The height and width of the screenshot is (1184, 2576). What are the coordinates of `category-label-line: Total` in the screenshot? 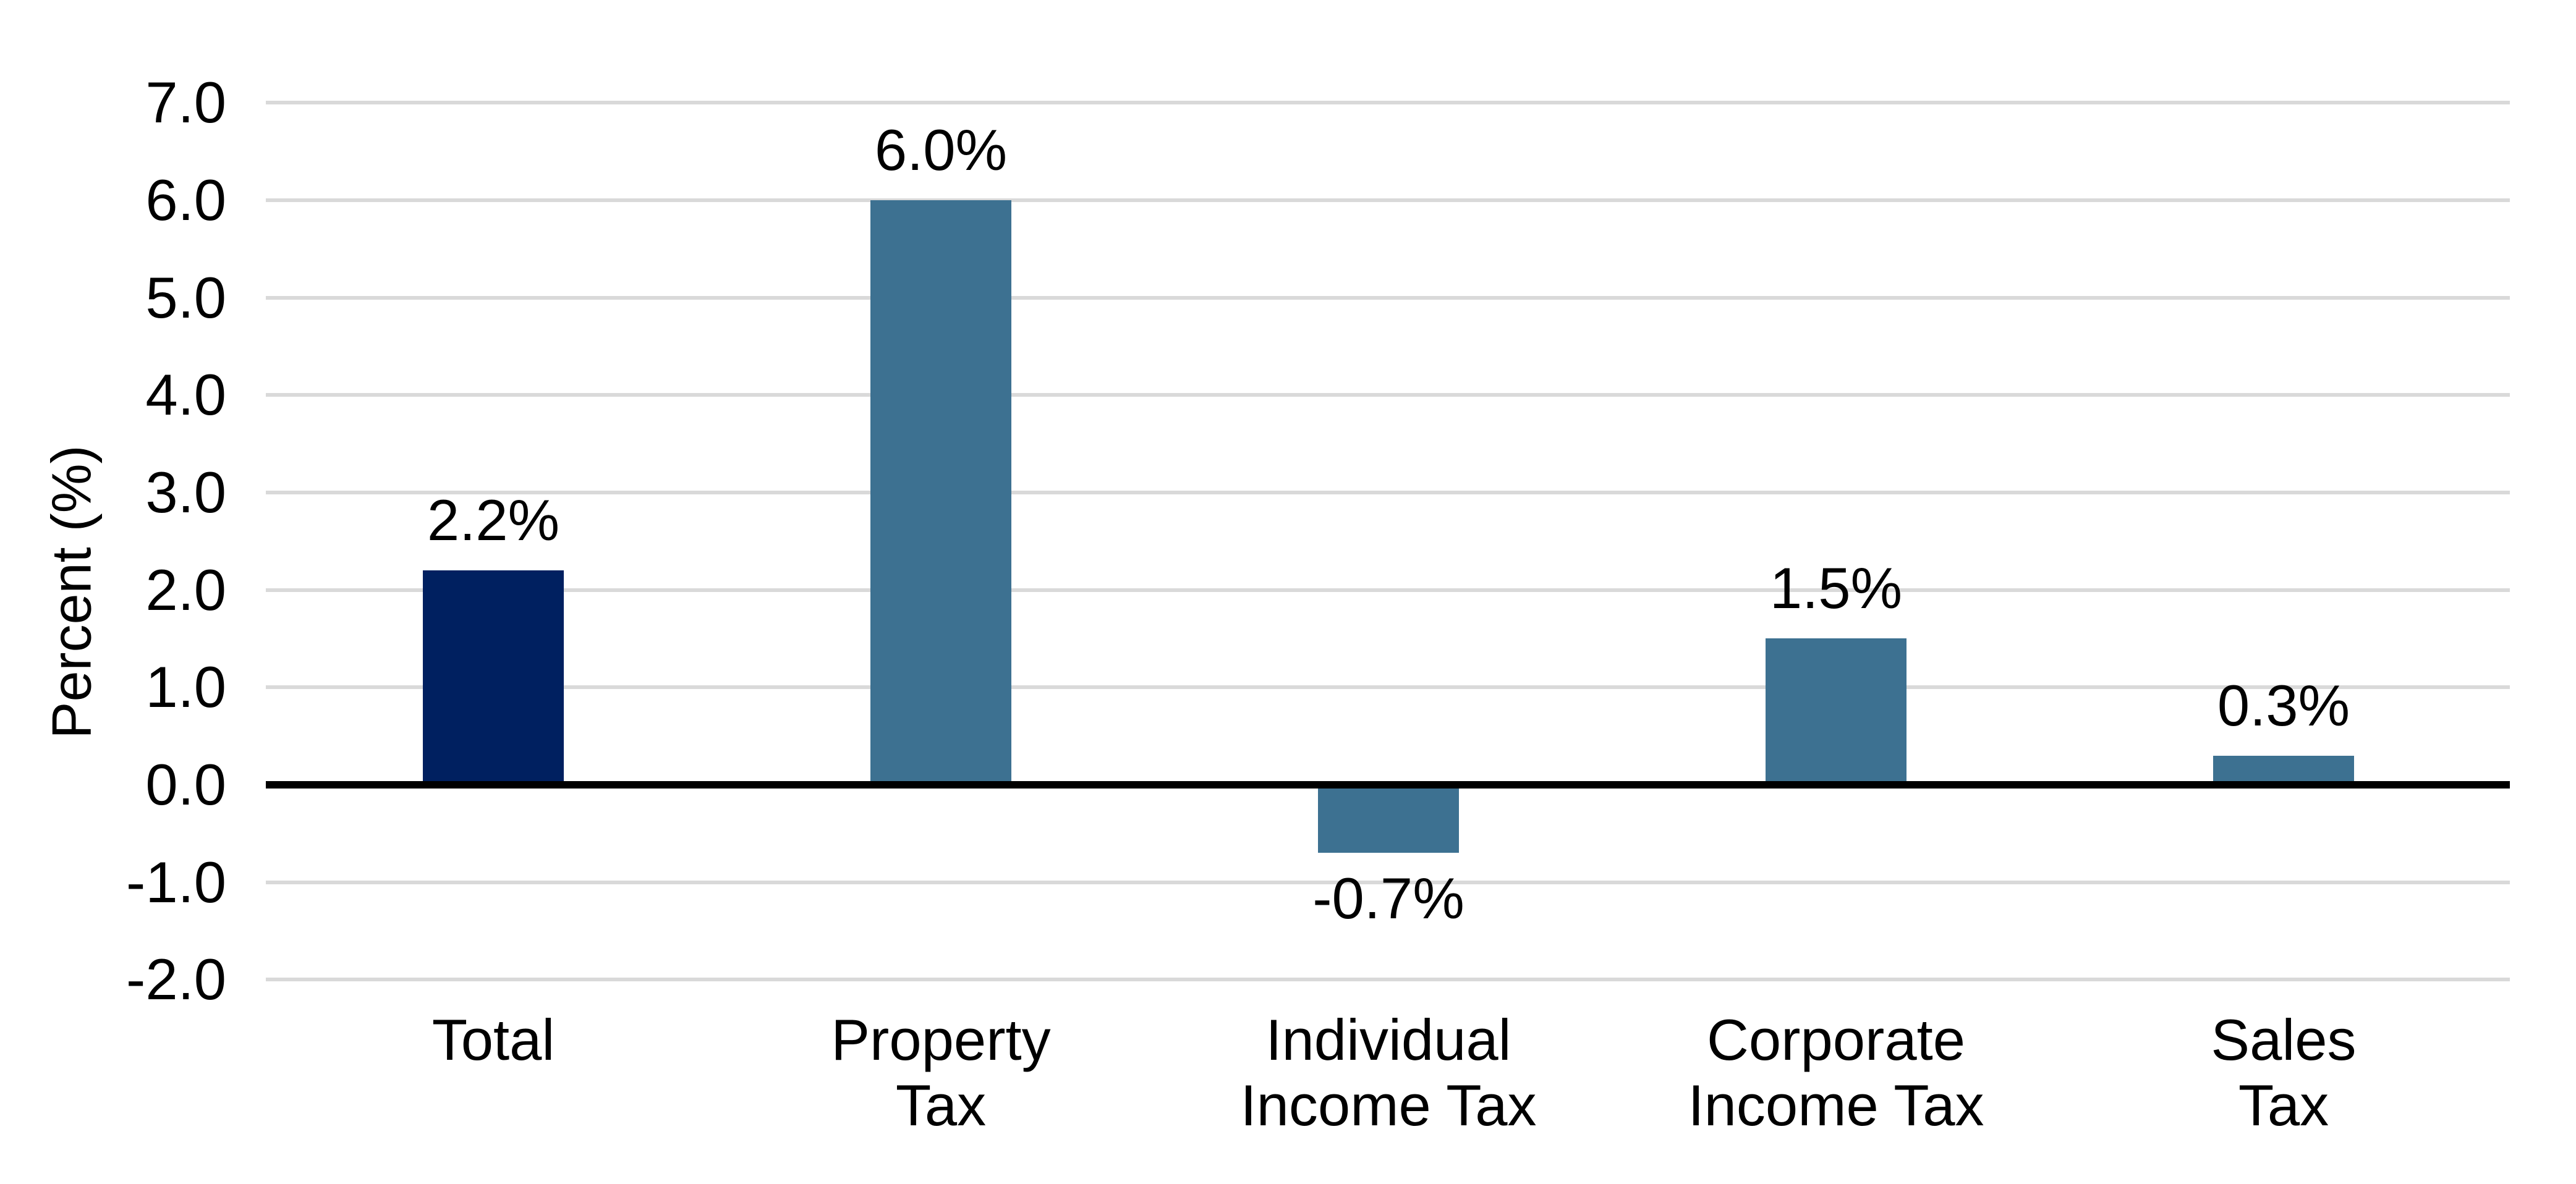 It's located at (493, 1039).